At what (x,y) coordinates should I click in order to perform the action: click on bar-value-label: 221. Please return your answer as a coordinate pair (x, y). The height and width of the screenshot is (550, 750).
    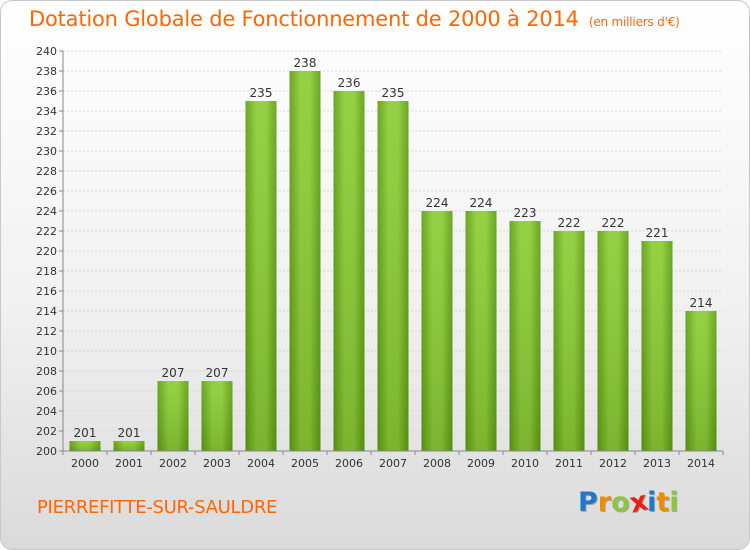
    Looking at the image, I should click on (657, 233).